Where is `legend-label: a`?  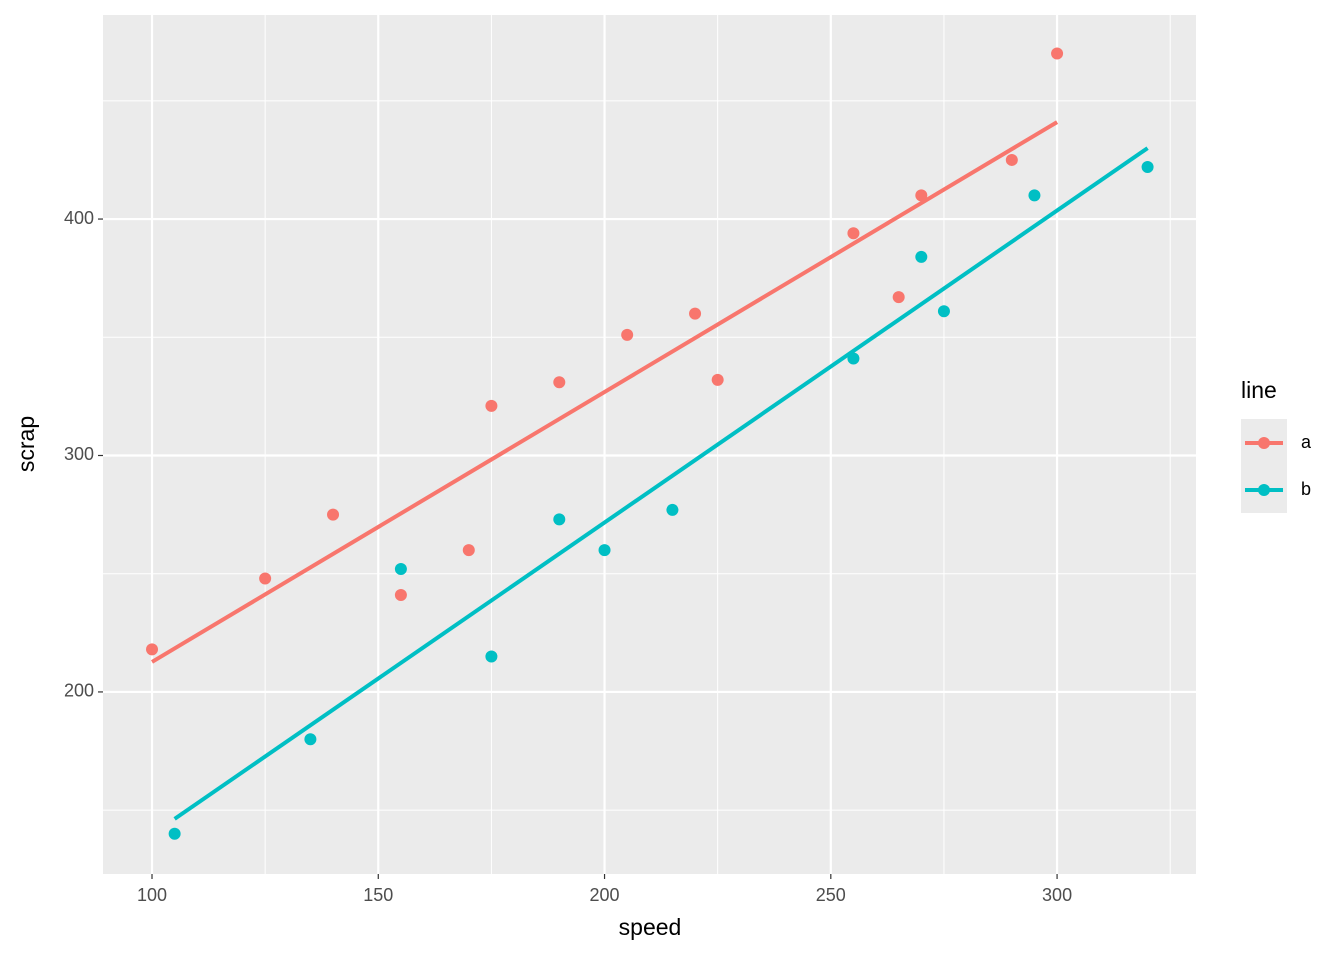
legend-label: a is located at coordinates (1306, 442).